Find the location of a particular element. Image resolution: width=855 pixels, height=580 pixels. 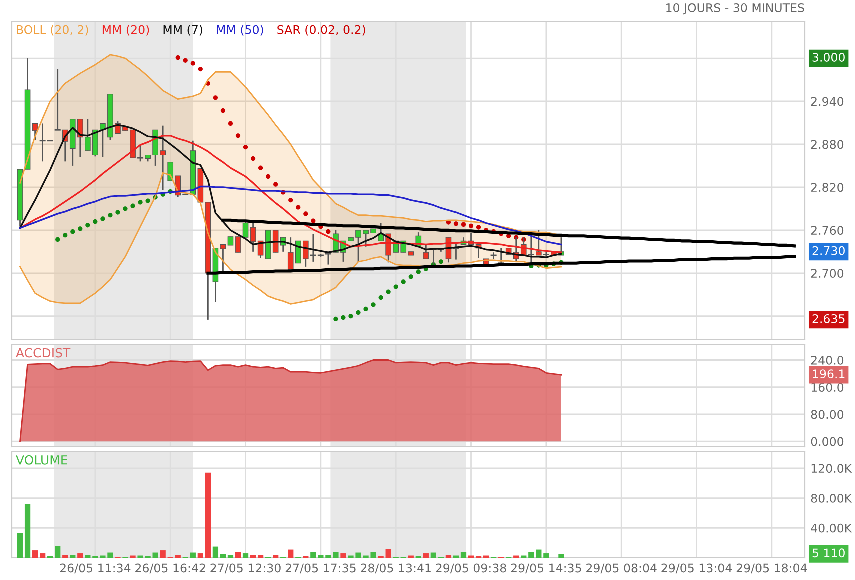

text: 2.635 is located at coordinates (828, 319).